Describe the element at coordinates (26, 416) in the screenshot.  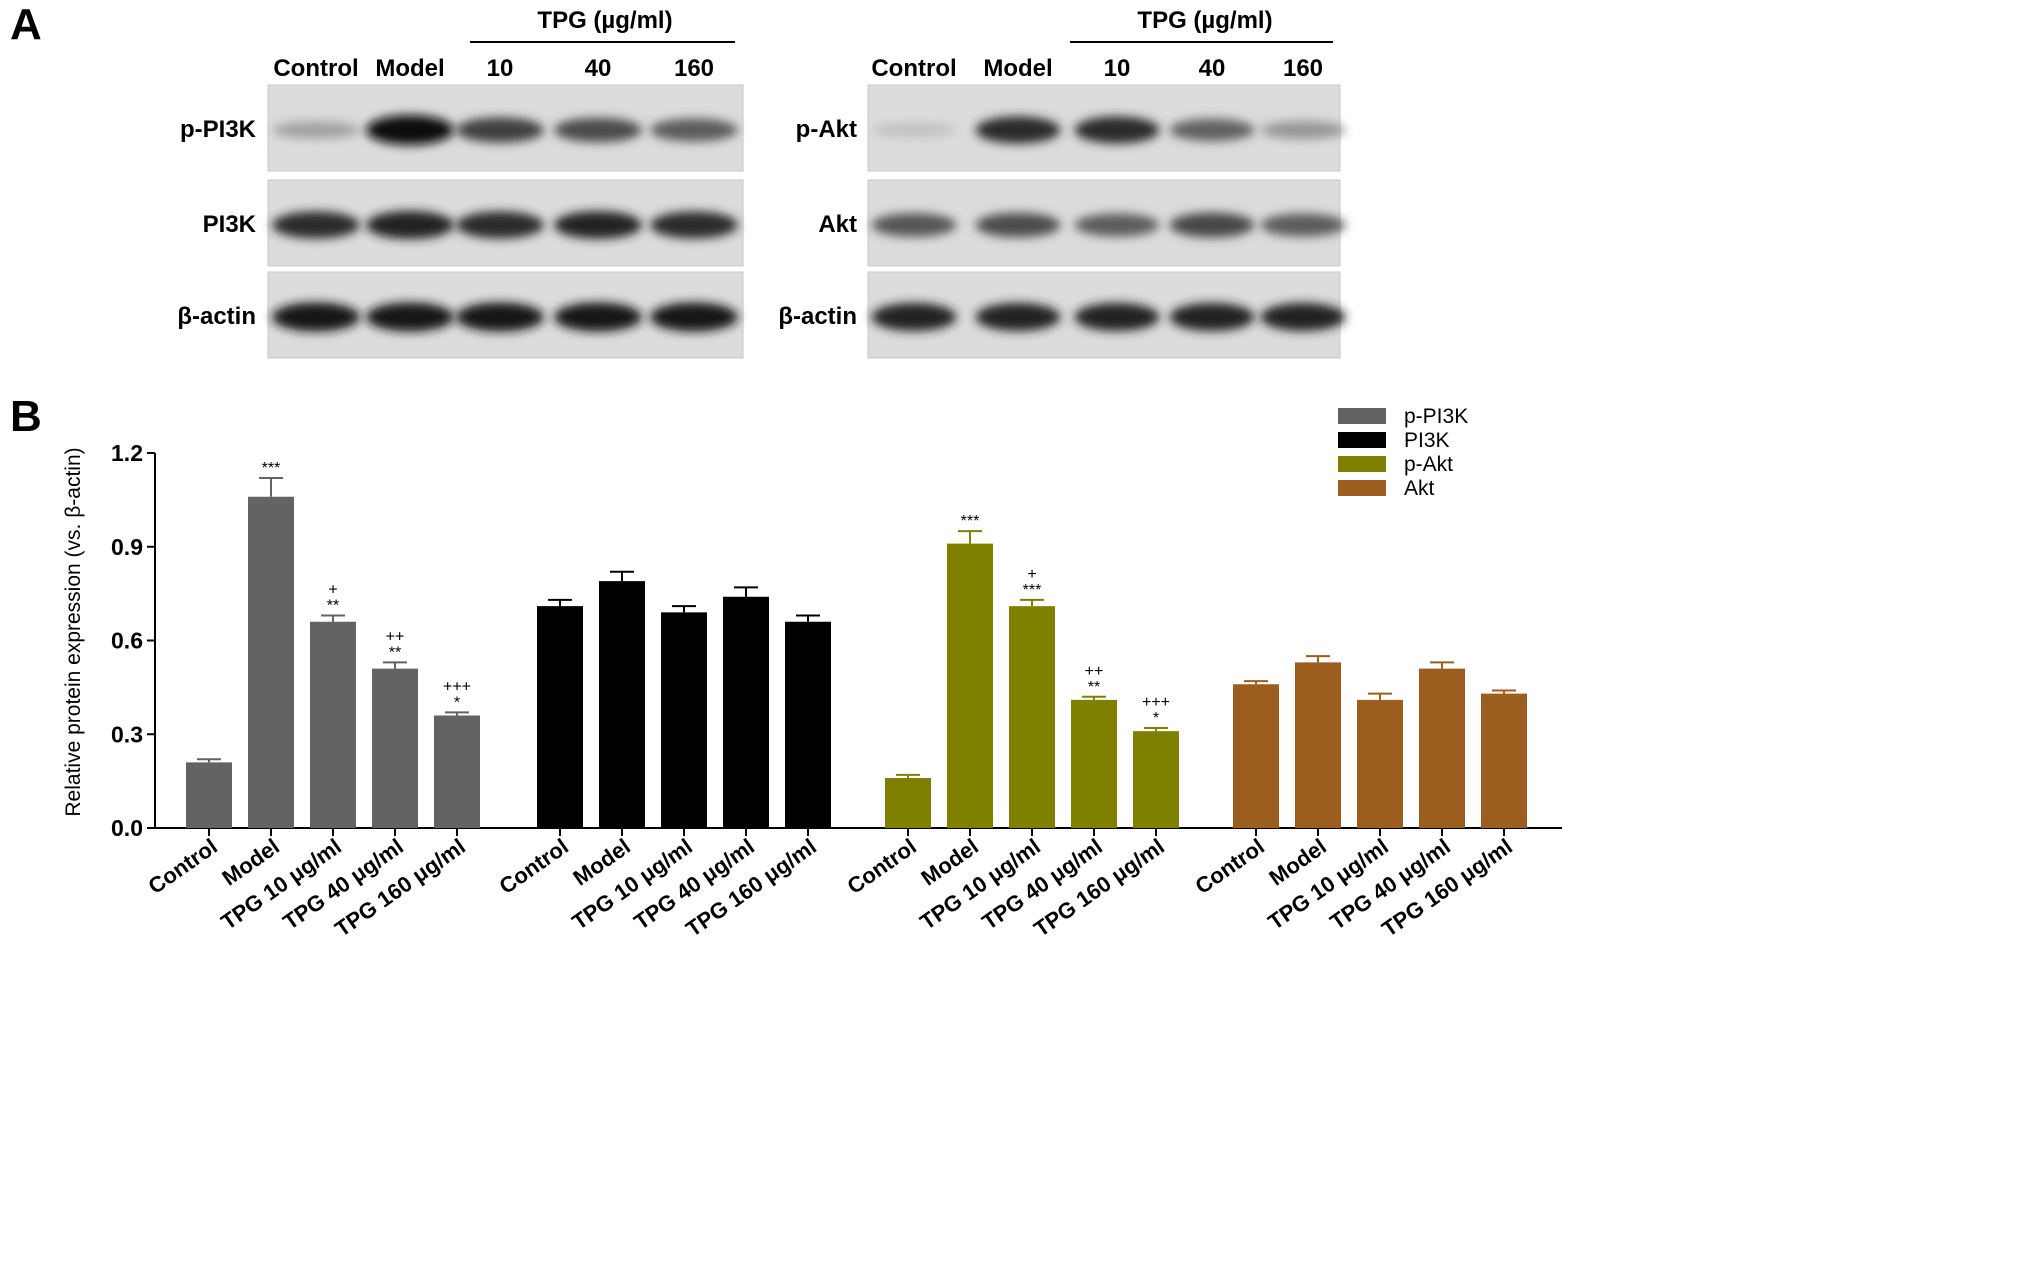
I see `panel-b-letter: B` at that location.